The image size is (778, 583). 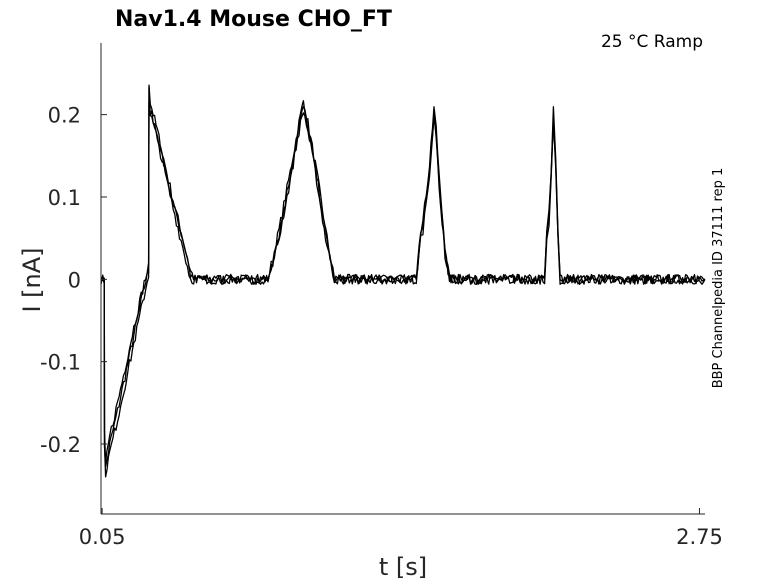 What do you see at coordinates (60, 445) in the screenshot?
I see `y-tick-label: -0.2` at bounding box center [60, 445].